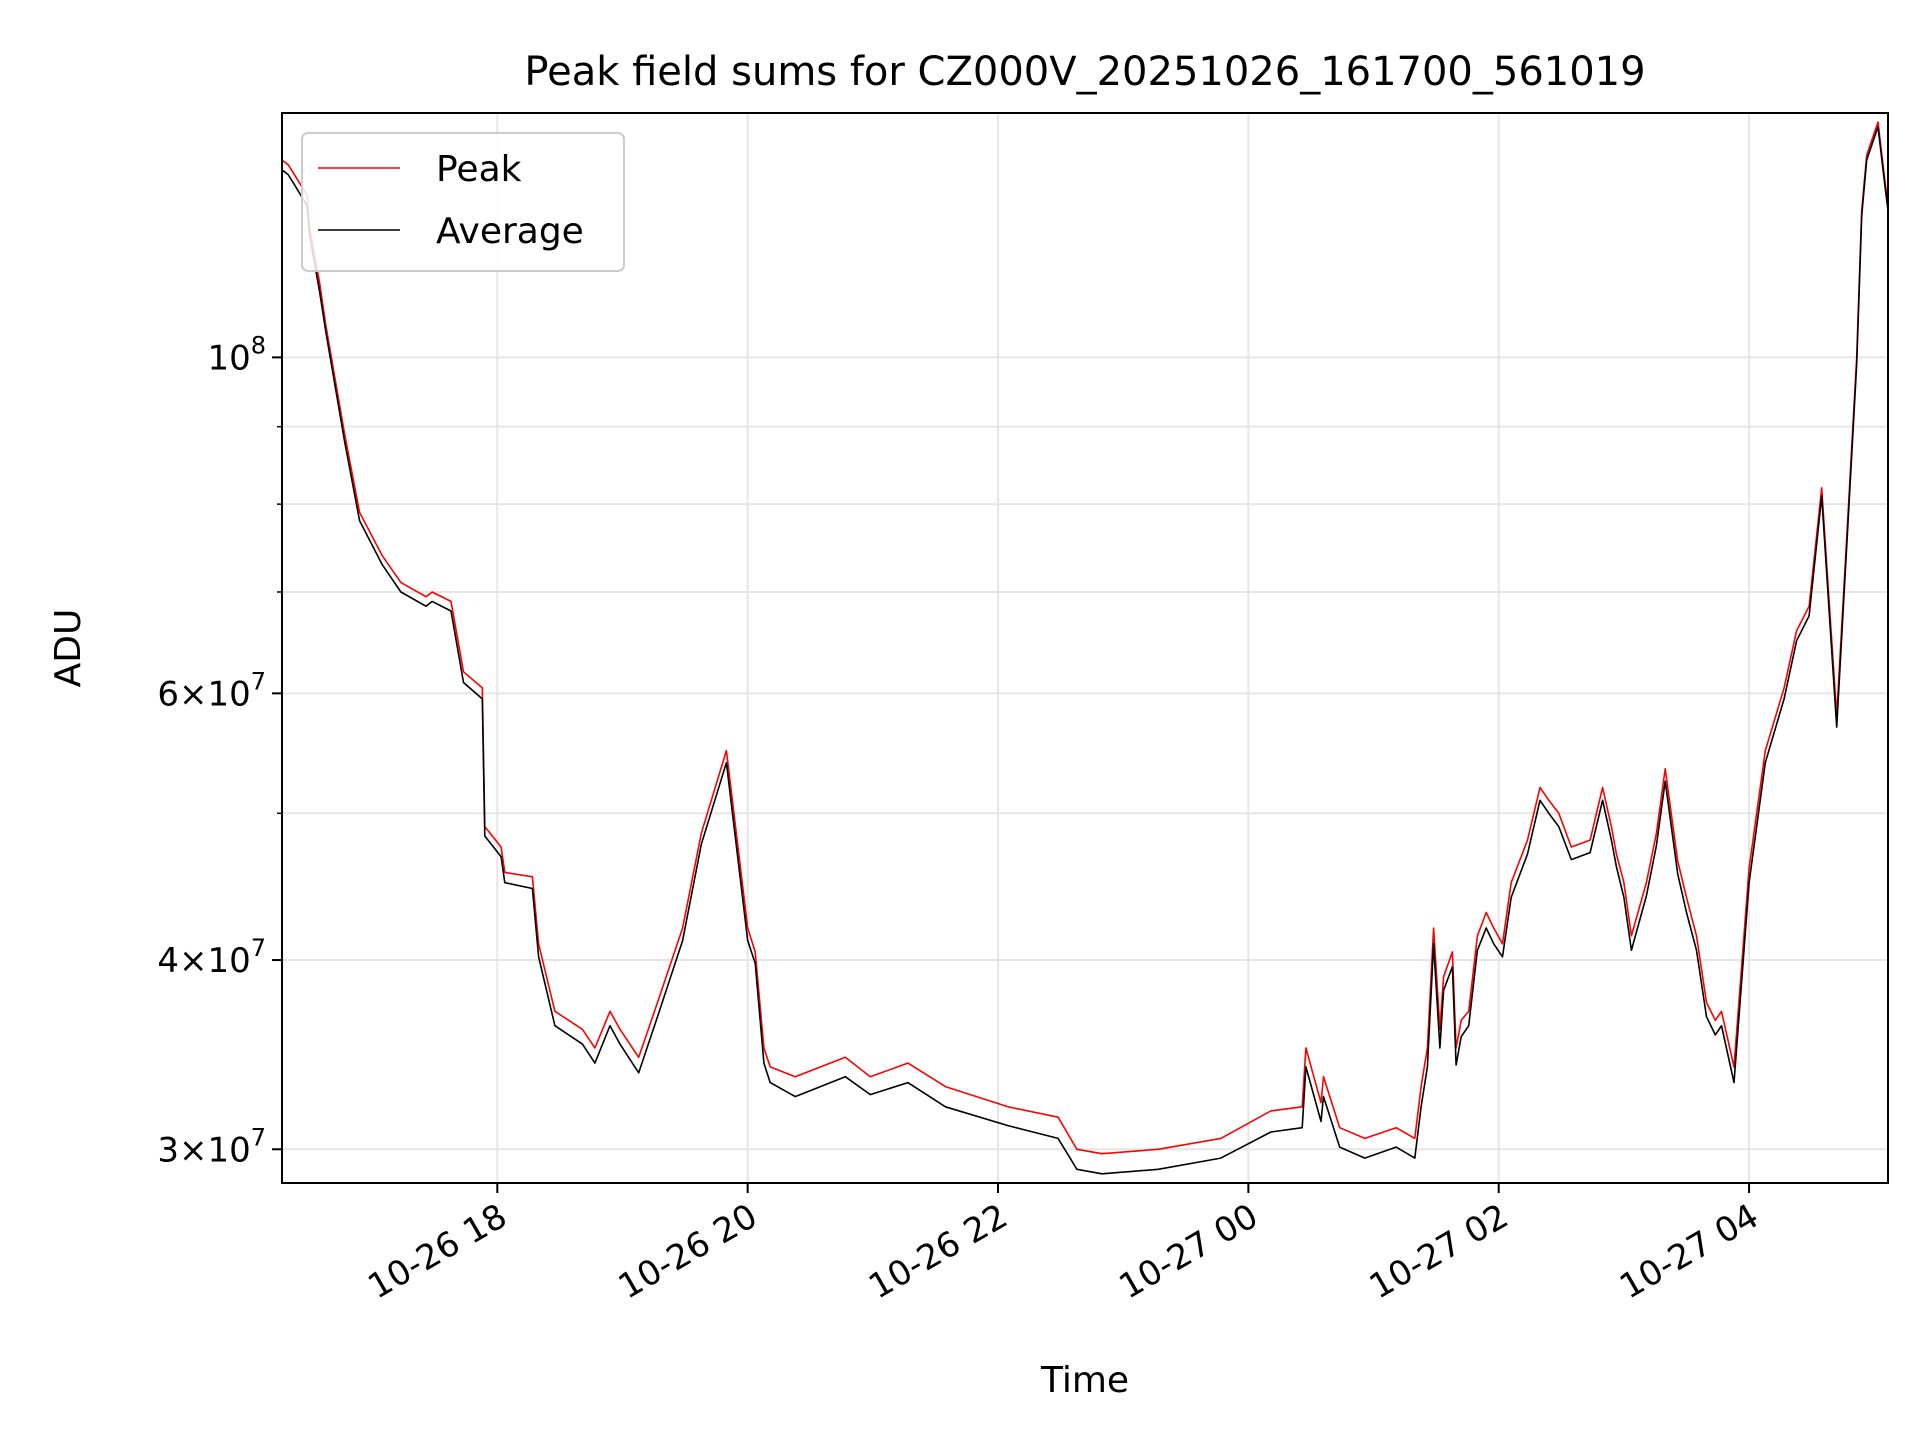 The image size is (1920, 1440). Describe the element at coordinates (479, 169) in the screenshot. I see `legend-label-peak: Peak` at that location.